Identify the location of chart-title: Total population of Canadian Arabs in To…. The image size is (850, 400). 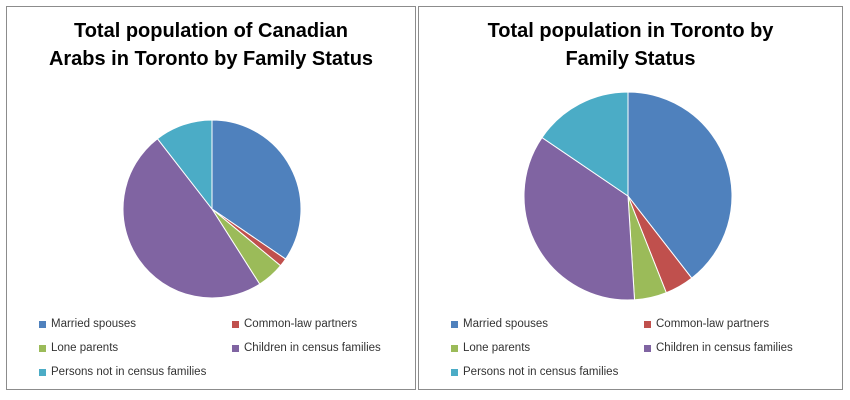
(211, 45).